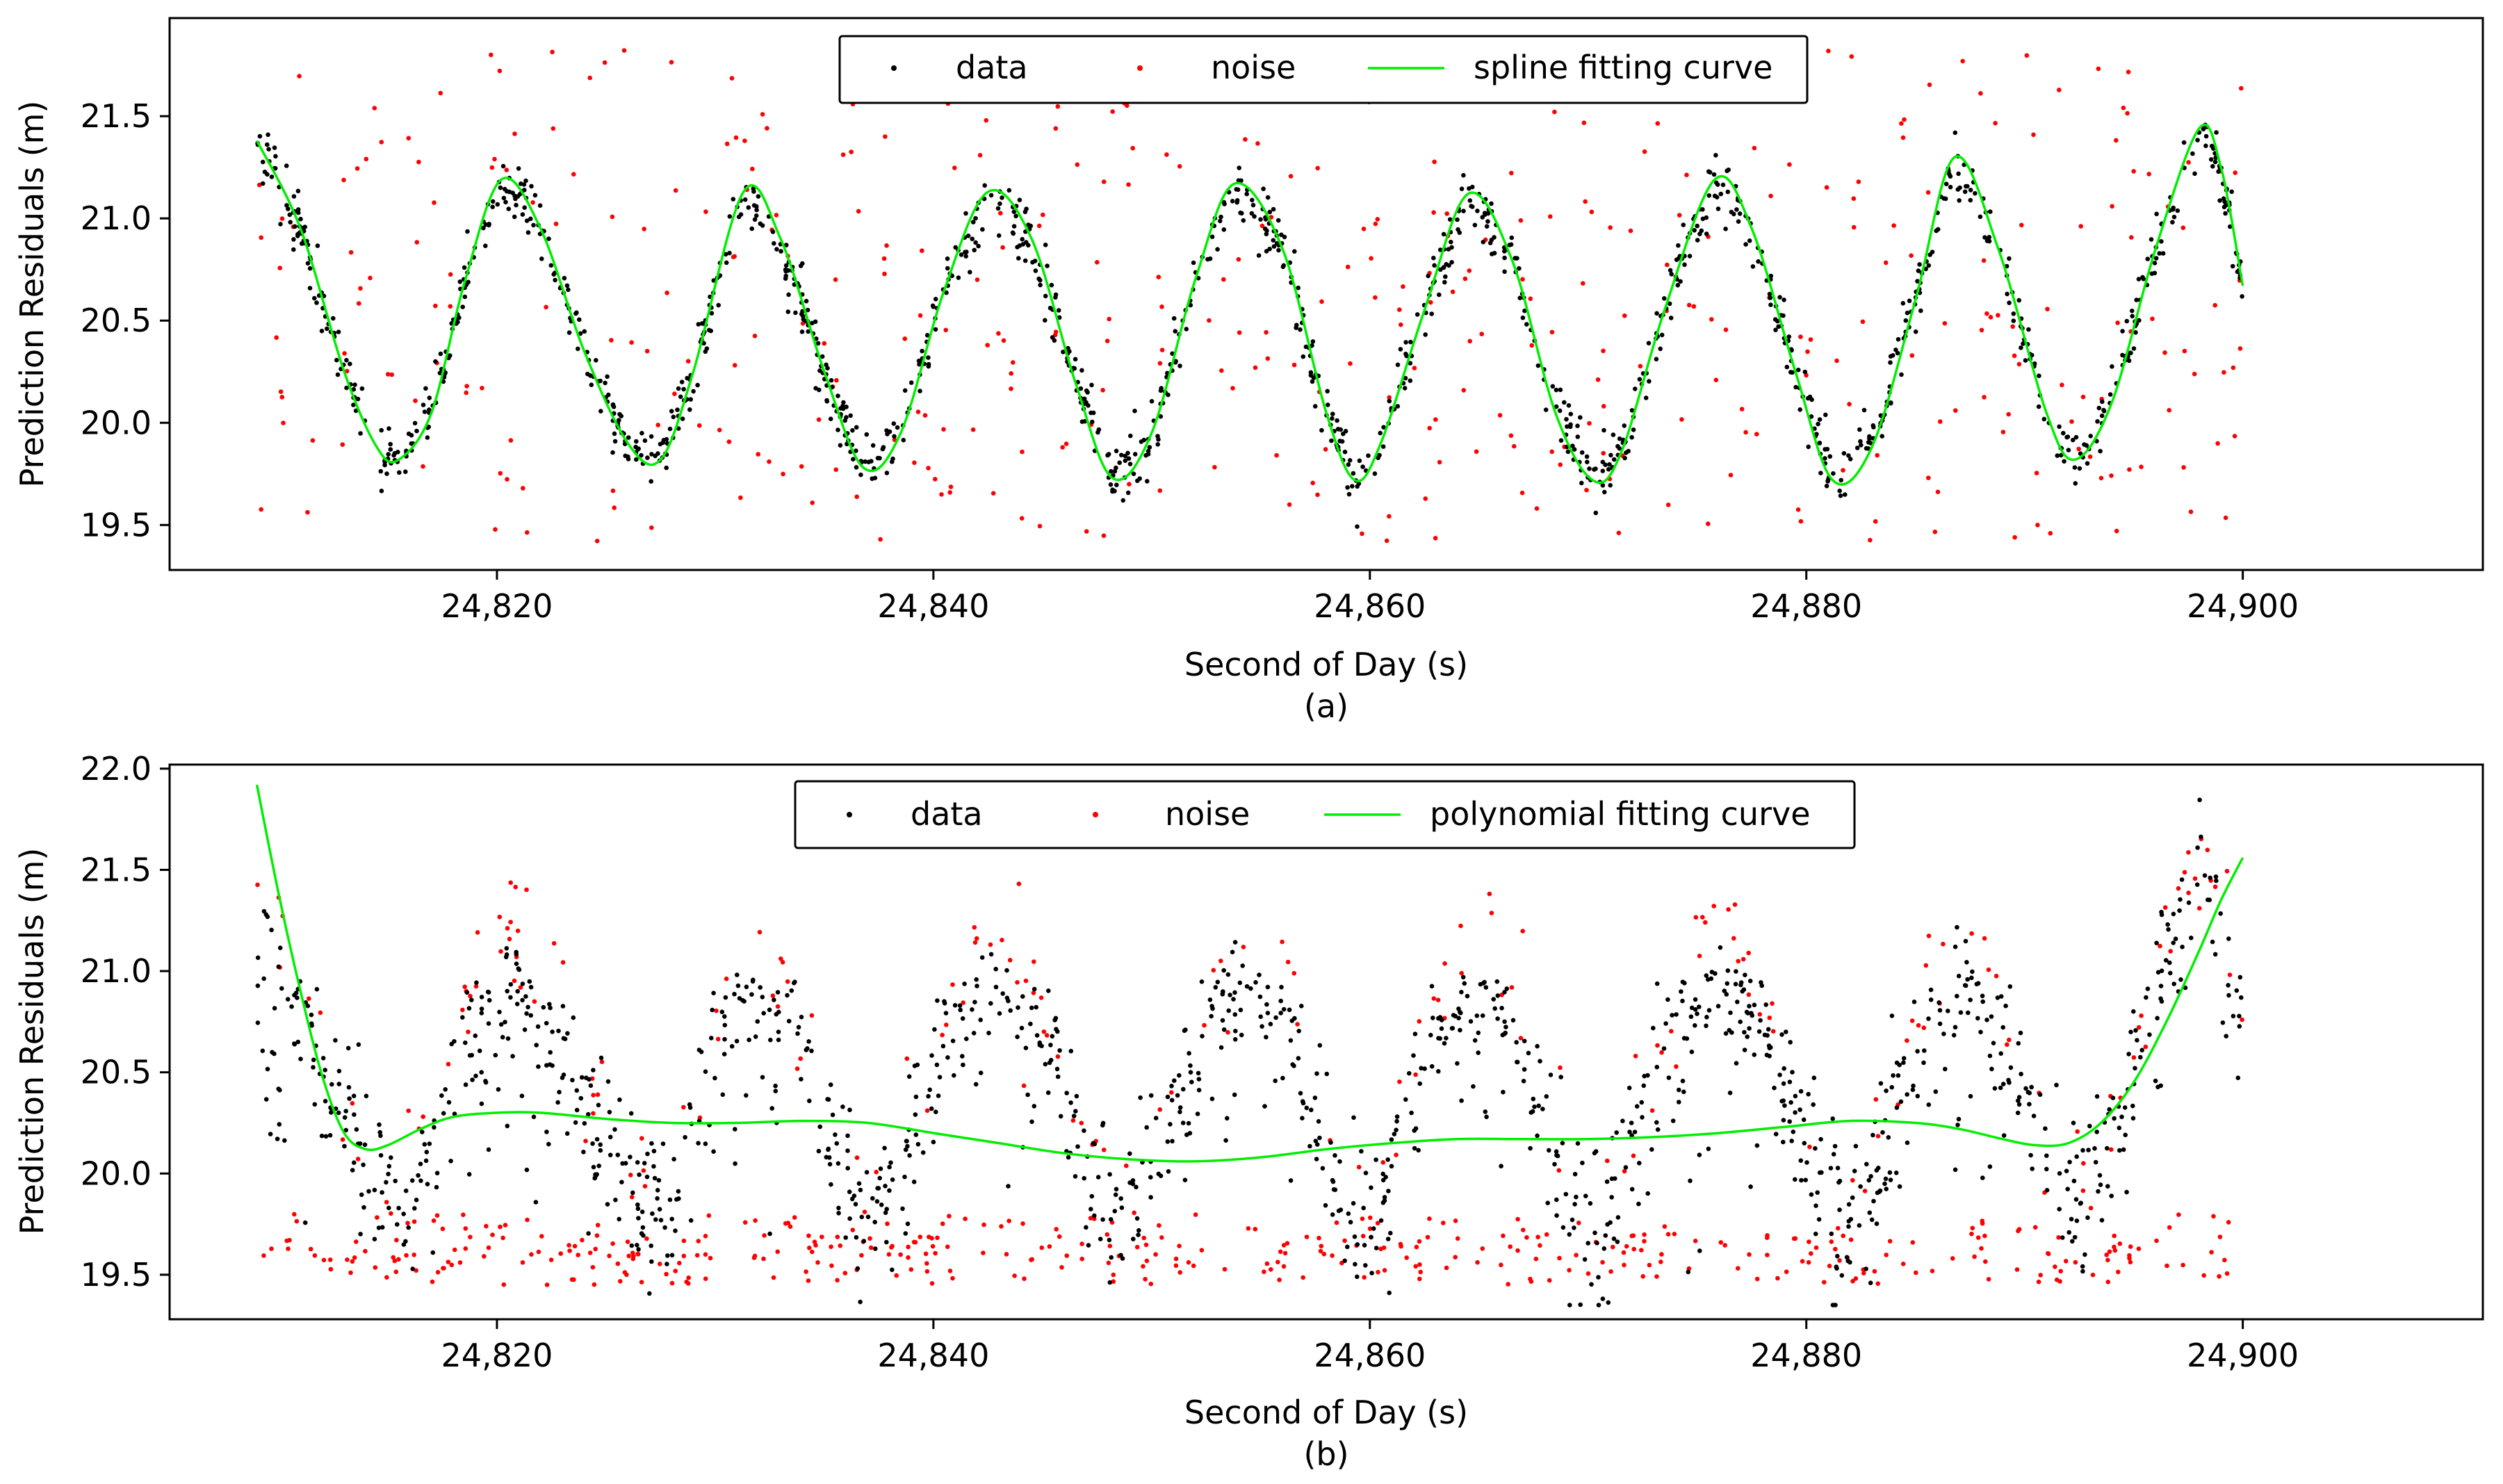  I want to click on y-tick-label: 19.5, so click(116, 1275).